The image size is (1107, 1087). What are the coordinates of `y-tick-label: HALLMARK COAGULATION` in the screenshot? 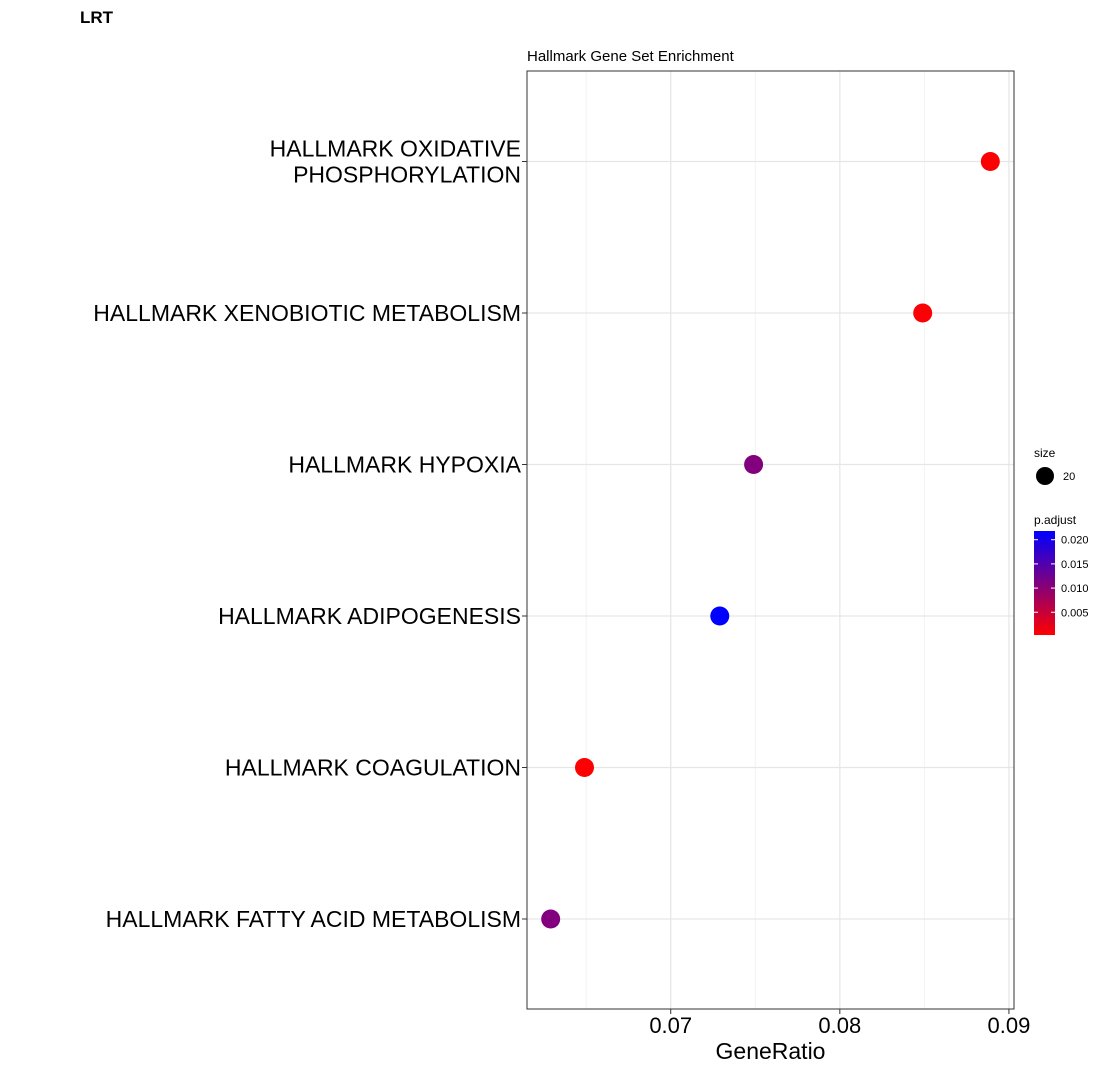 It's located at (373, 768).